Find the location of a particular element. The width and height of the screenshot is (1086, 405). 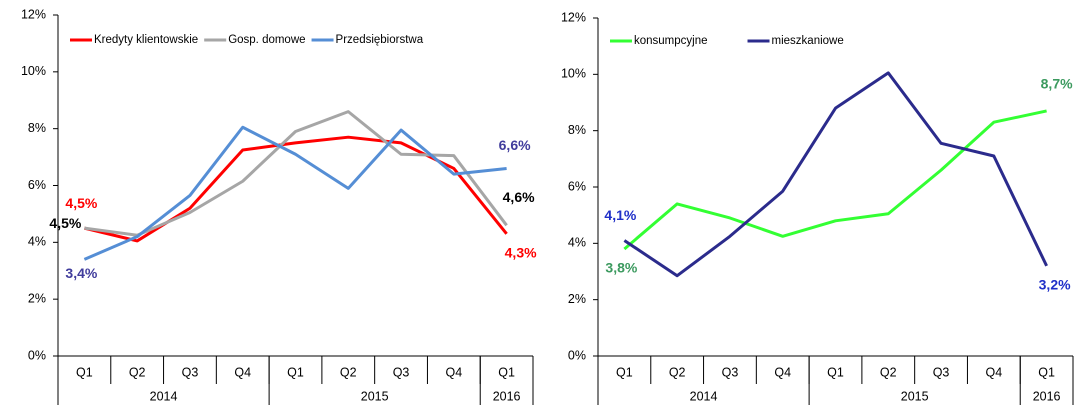

value-label: 4,6% is located at coordinates (519, 197).